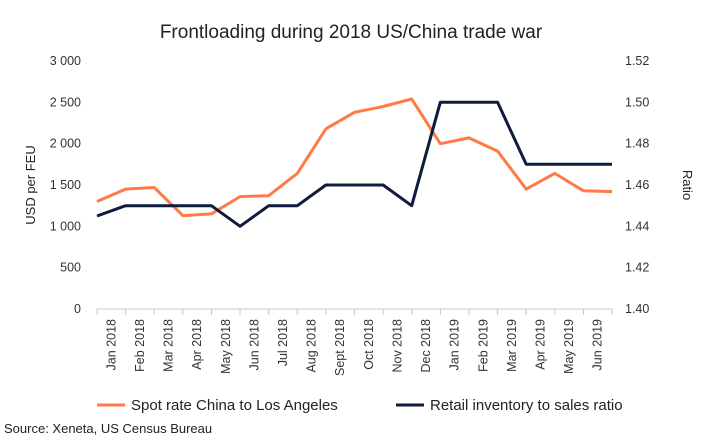 This screenshot has width=703, height=443. What do you see at coordinates (637, 102) in the screenshot?
I see `y-right-tick-label: 1.50` at bounding box center [637, 102].